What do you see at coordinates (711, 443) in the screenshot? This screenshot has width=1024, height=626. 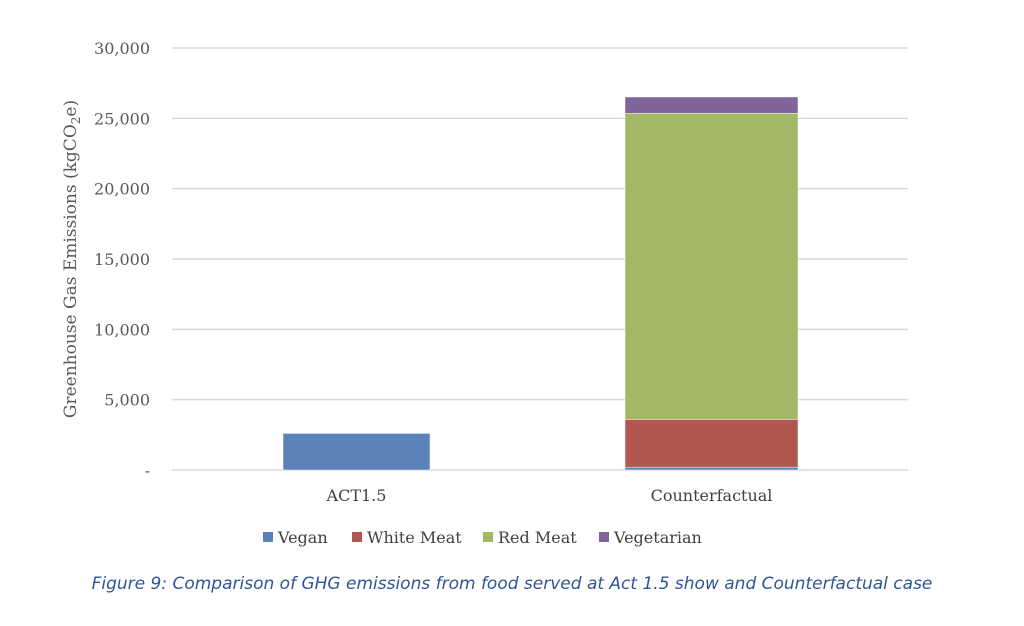 I see `bar-segment-white-meat` at bounding box center [711, 443].